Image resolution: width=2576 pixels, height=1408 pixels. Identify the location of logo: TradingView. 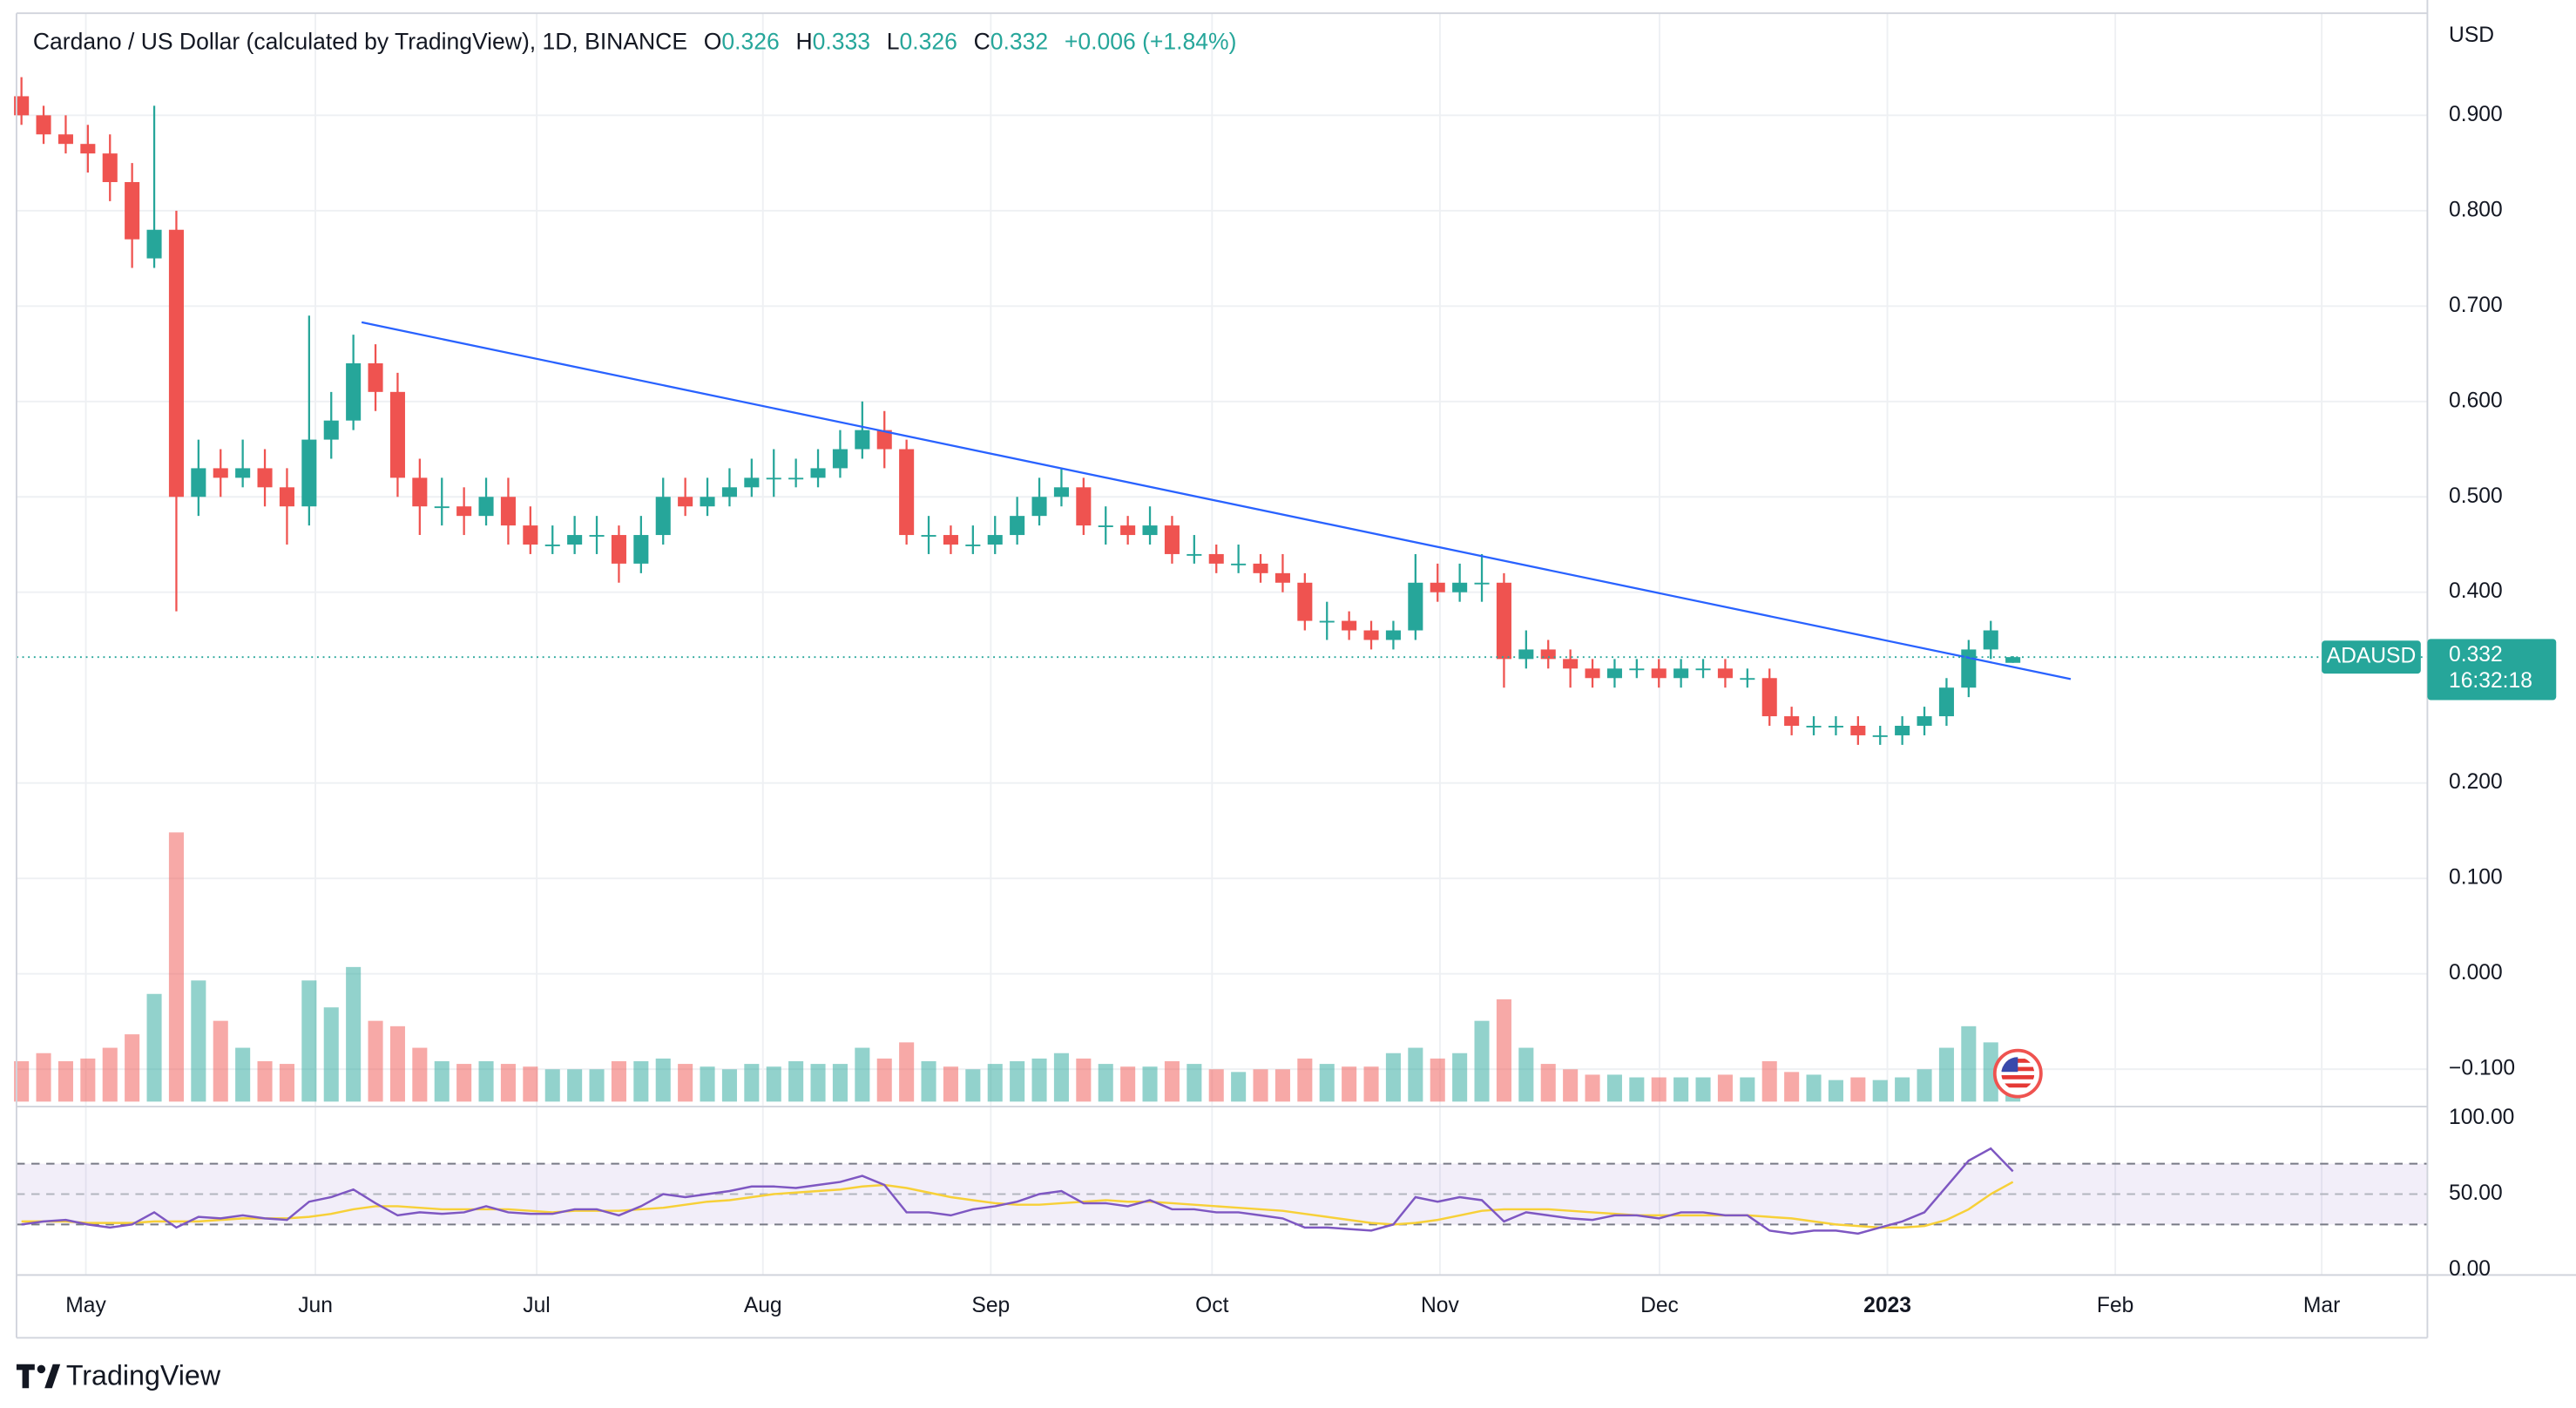
(118, 1375).